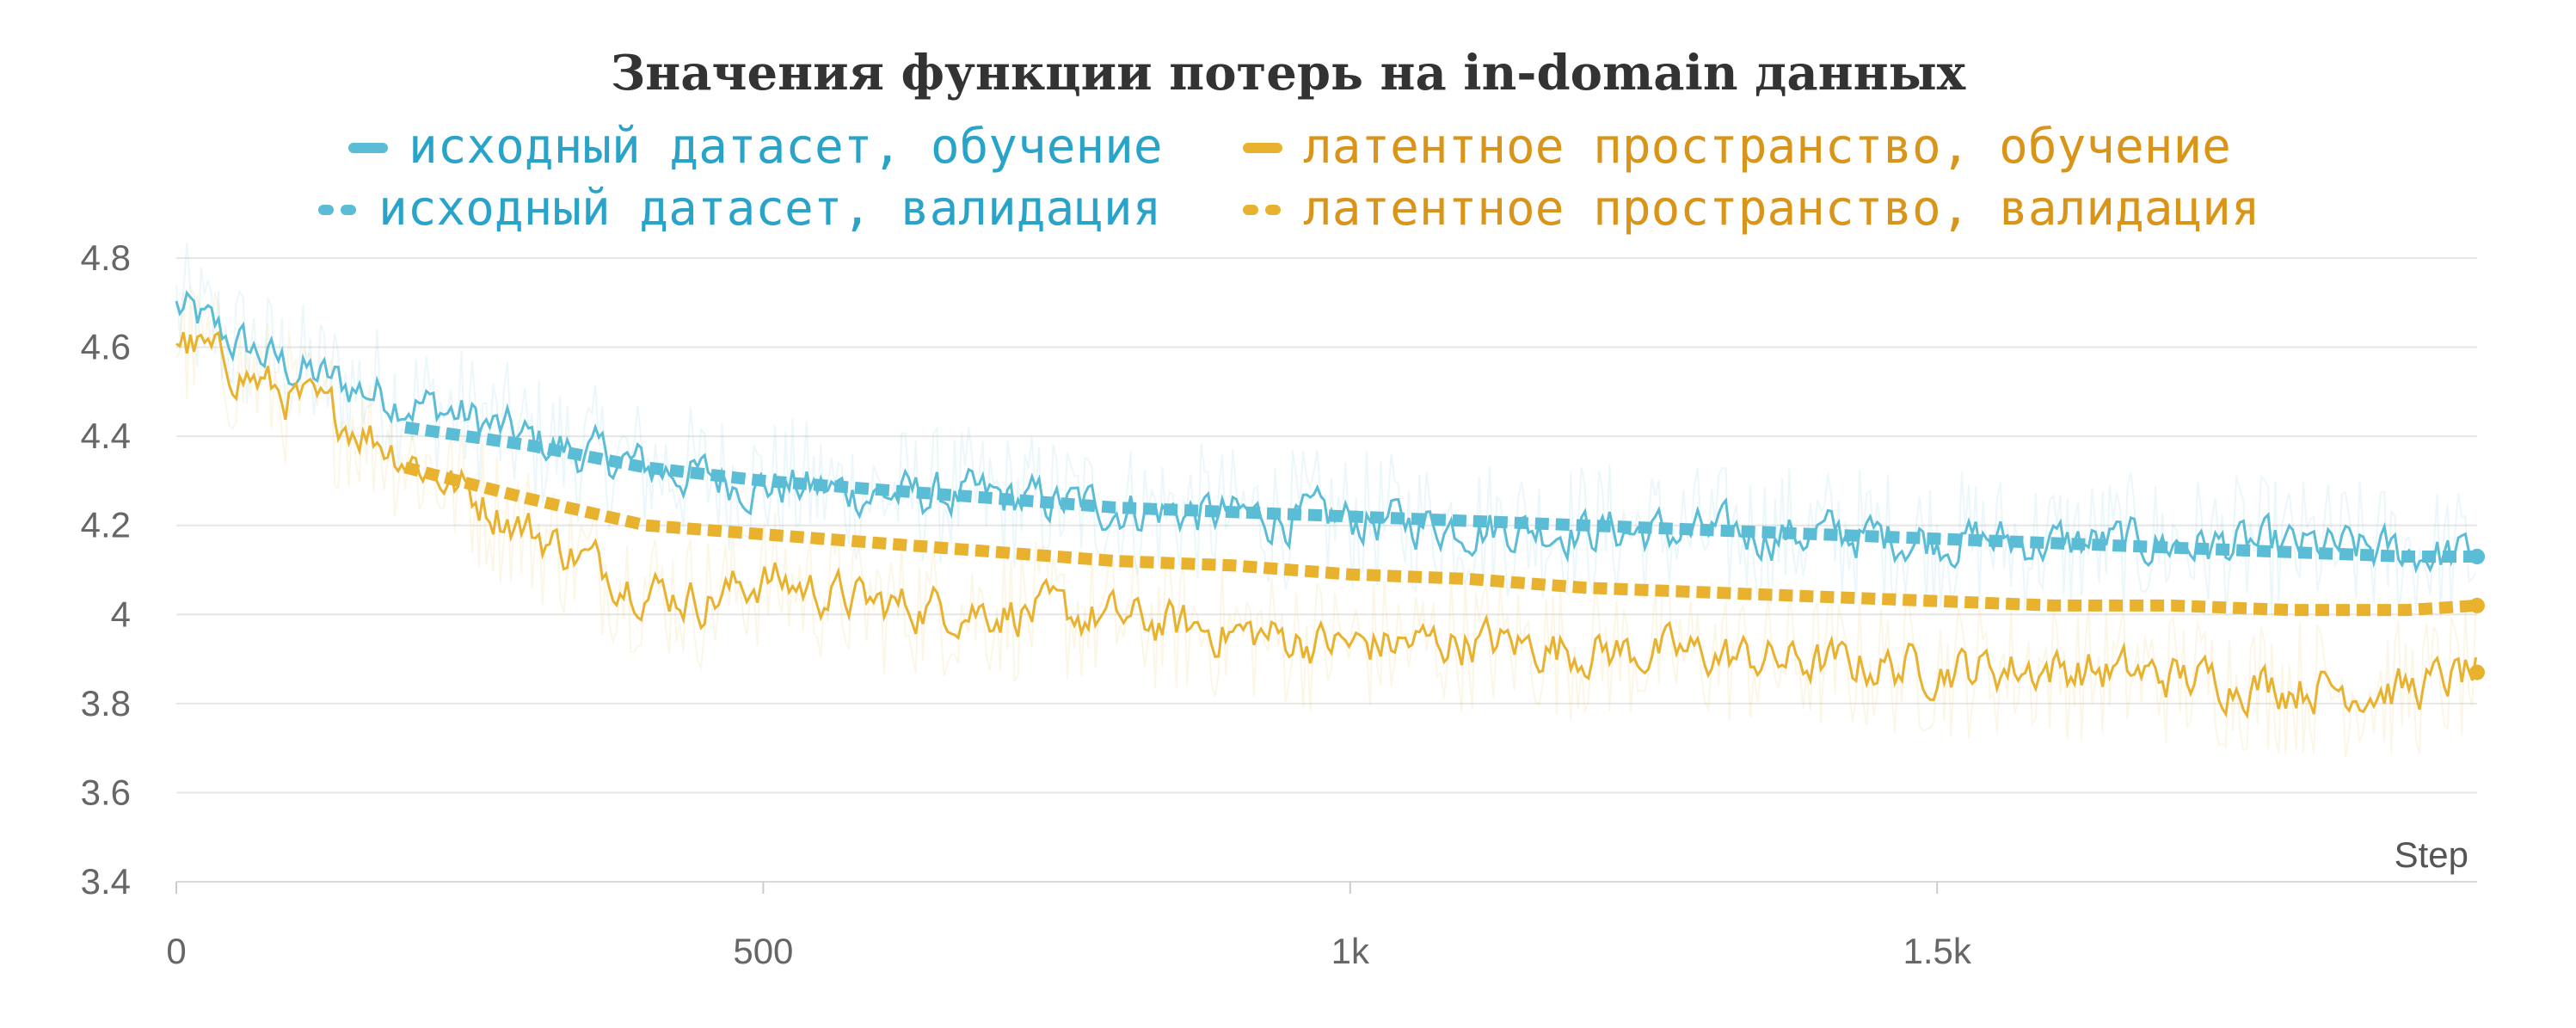 The height and width of the screenshot is (1028, 2576). Describe the element at coordinates (106, 257) in the screenshot. I see `y-tick-label: 4.8` at that location.